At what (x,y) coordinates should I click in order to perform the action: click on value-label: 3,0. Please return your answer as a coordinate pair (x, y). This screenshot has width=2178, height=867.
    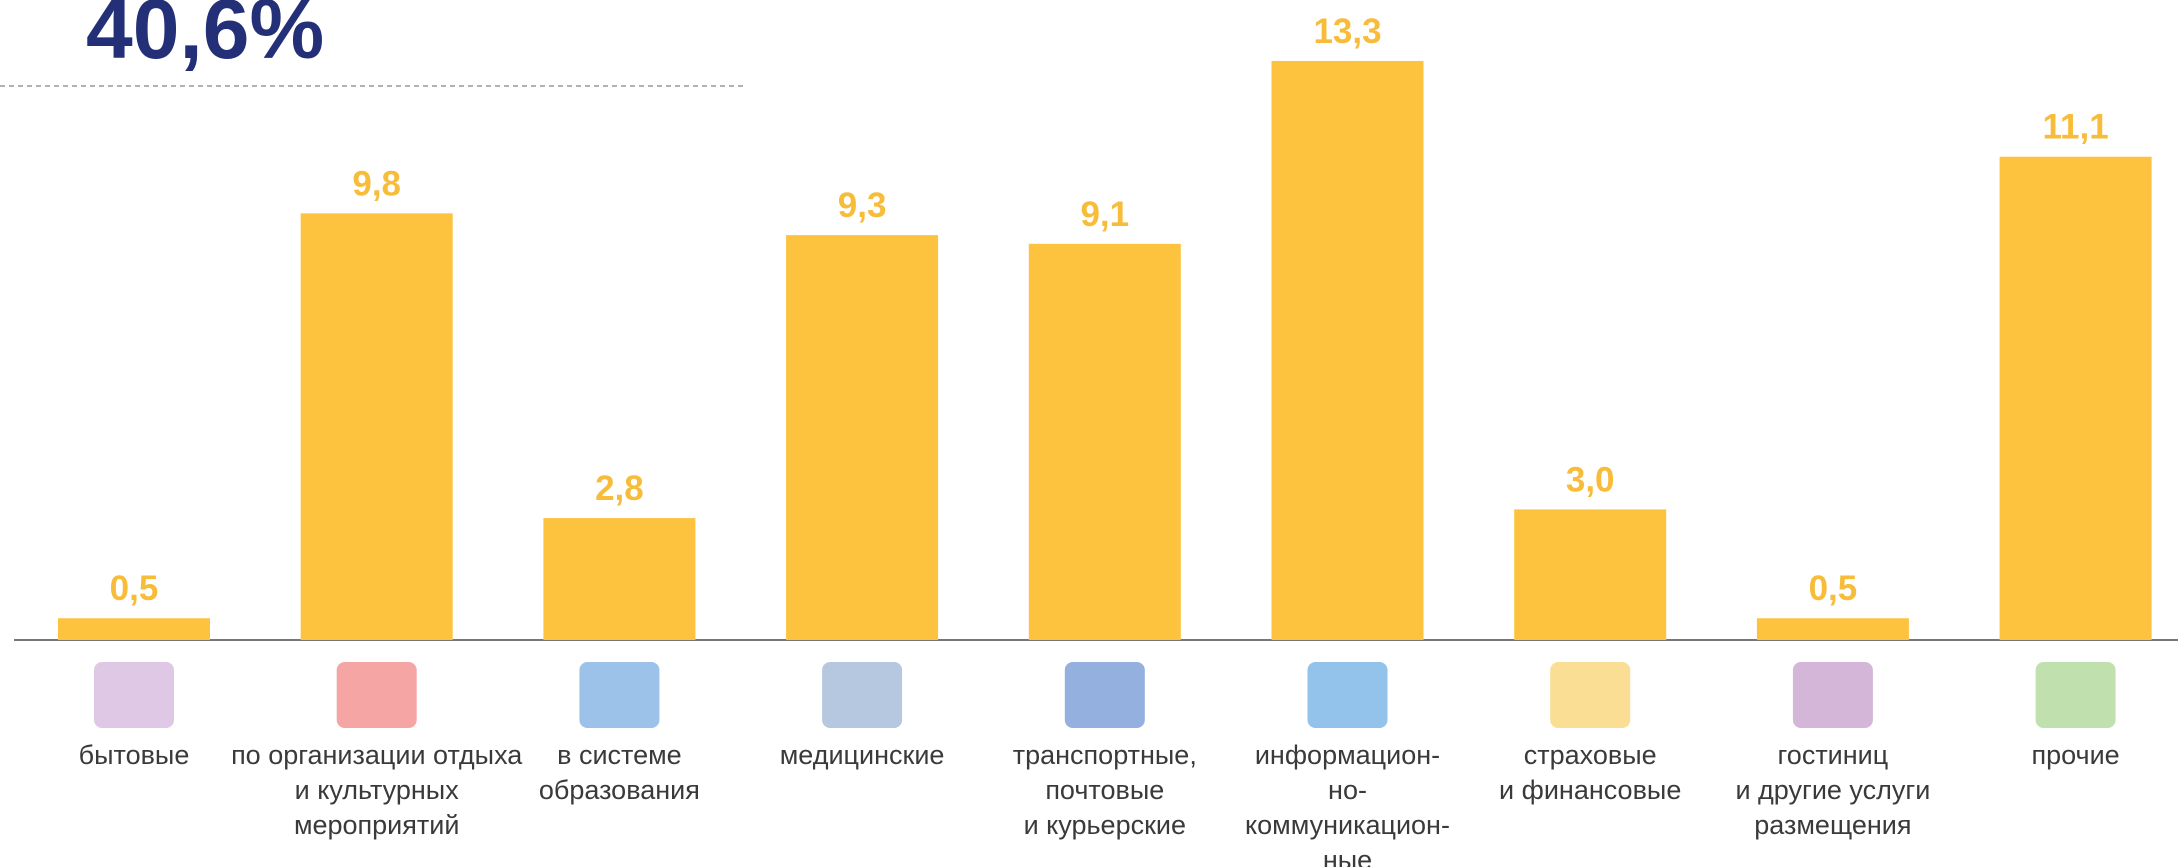
    Looking at the image, I should click on (1590, 479).